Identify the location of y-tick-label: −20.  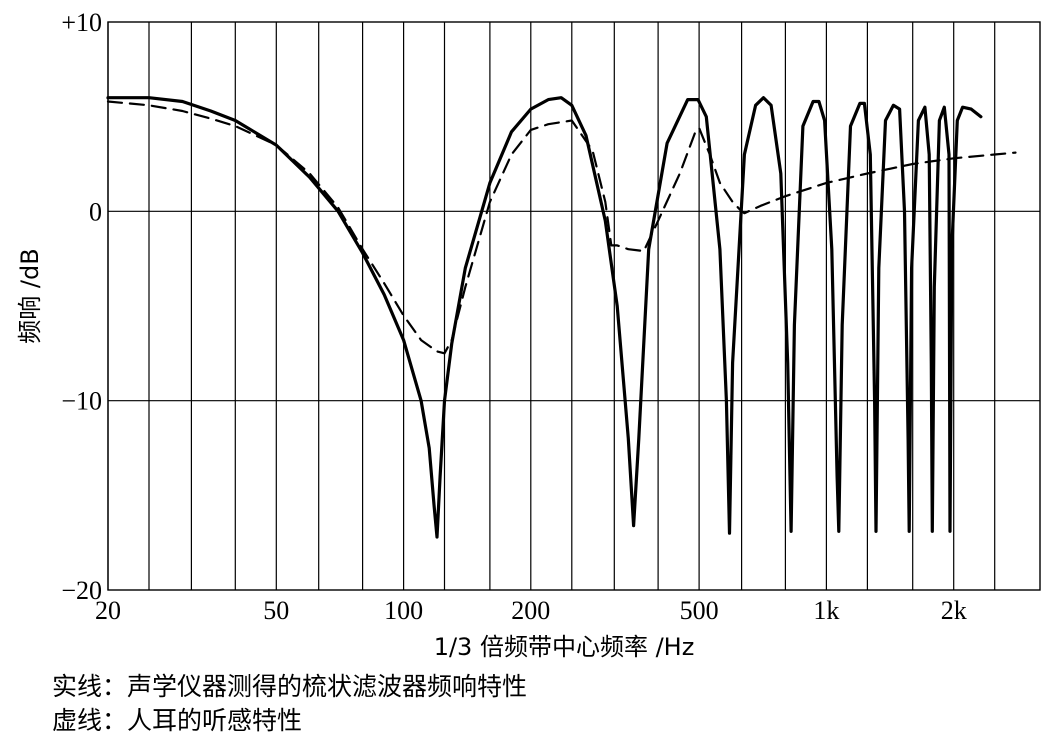
(81, 590).